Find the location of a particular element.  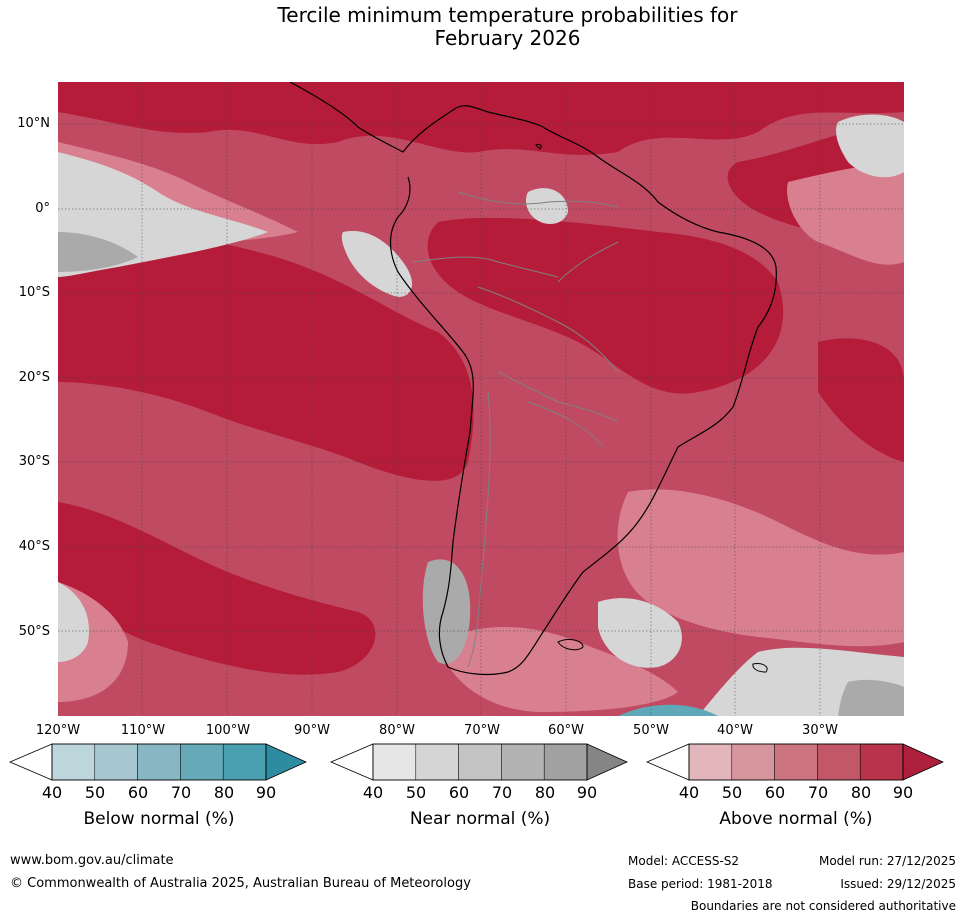

country-borders is located at coordinates (515, 429).